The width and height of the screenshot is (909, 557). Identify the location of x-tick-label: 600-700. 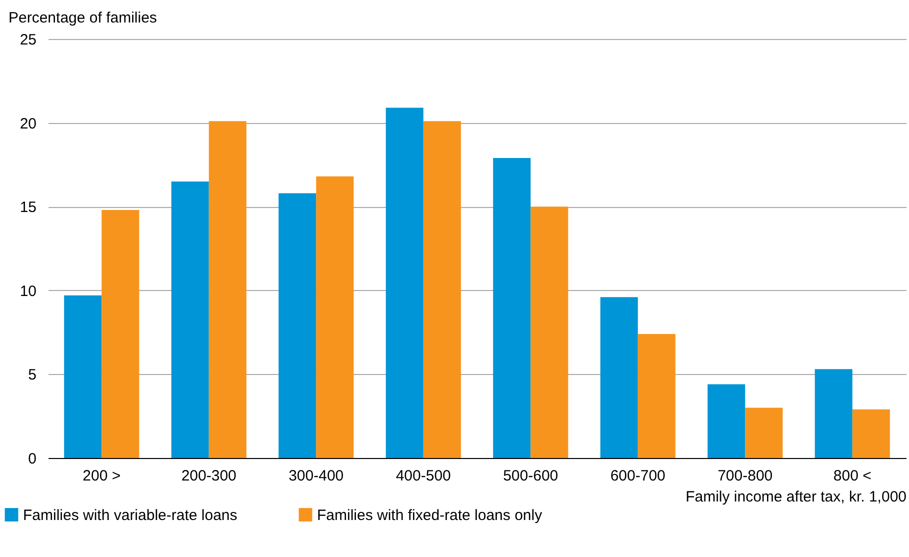
(638, 476).